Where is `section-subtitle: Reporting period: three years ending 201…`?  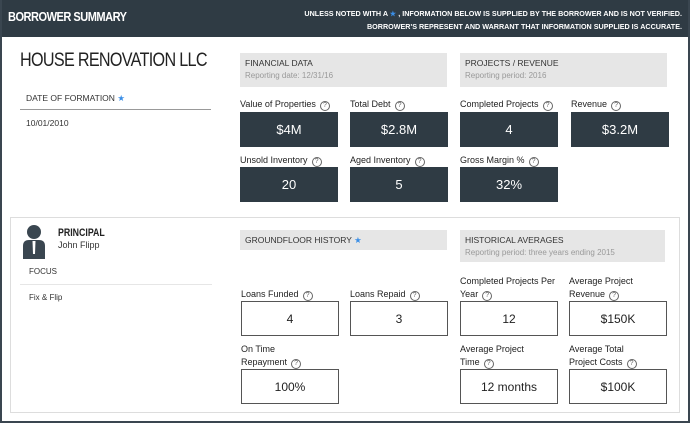
section-subtitle: Reporting period: three years ending 201… is located at coordinates (540, 252).